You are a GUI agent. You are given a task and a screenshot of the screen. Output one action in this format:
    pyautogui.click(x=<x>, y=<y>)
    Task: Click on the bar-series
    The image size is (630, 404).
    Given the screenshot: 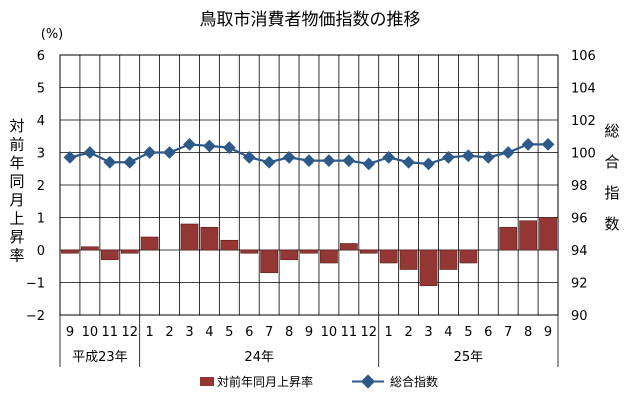 What is the action you would take?
    pyautogui.click(x=309, y=252)
    